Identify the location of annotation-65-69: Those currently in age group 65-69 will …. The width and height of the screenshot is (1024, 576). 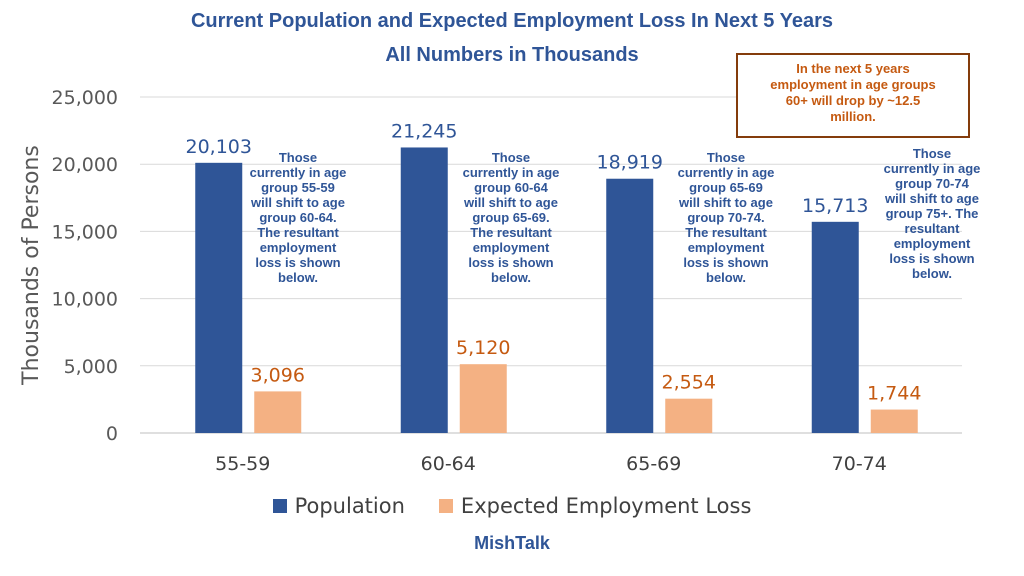
(726, 217).